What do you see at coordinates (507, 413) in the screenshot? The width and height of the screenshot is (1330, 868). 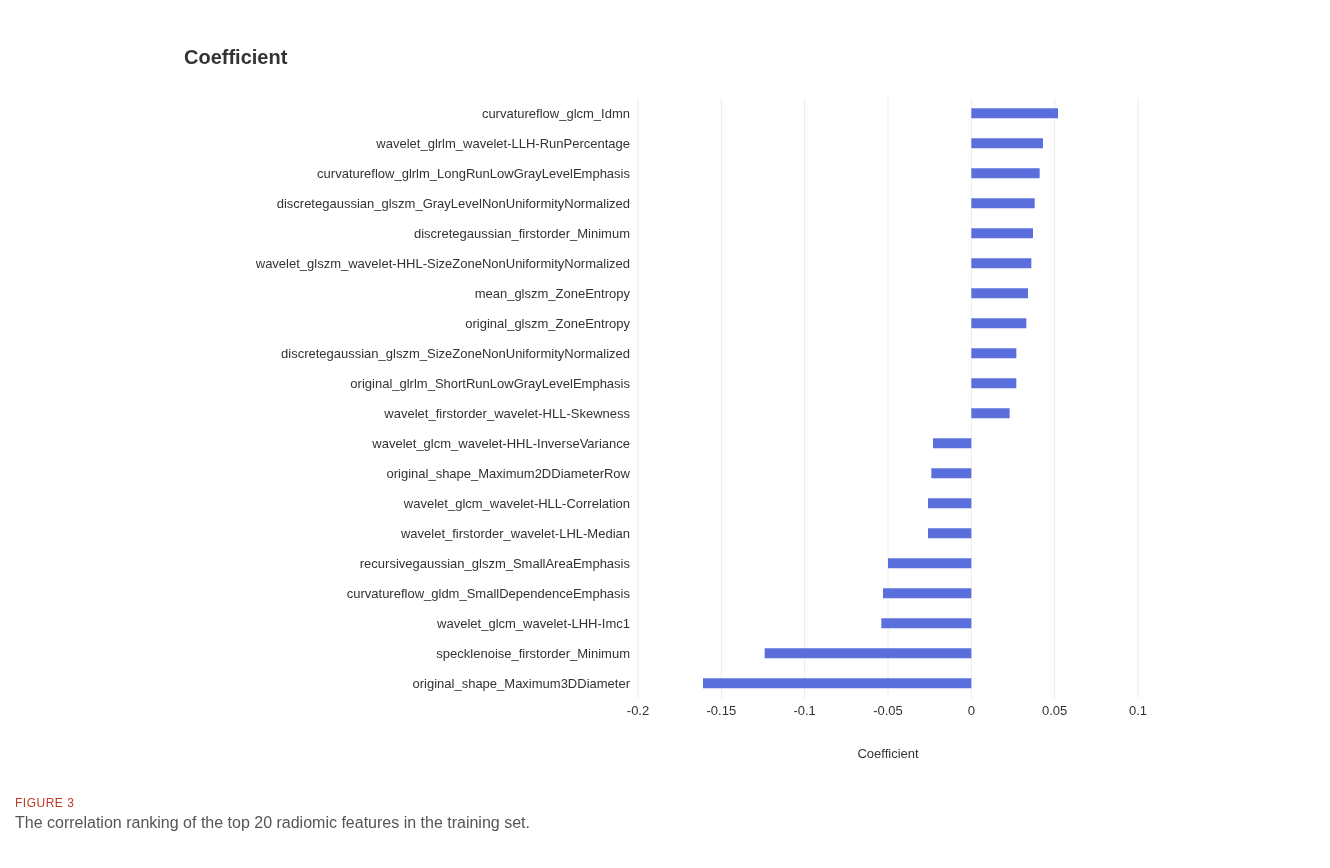 I see `y-tick-label: wavelet_firstorder_wavelet-HLL-Skewness` at bounding box center [507, 413].